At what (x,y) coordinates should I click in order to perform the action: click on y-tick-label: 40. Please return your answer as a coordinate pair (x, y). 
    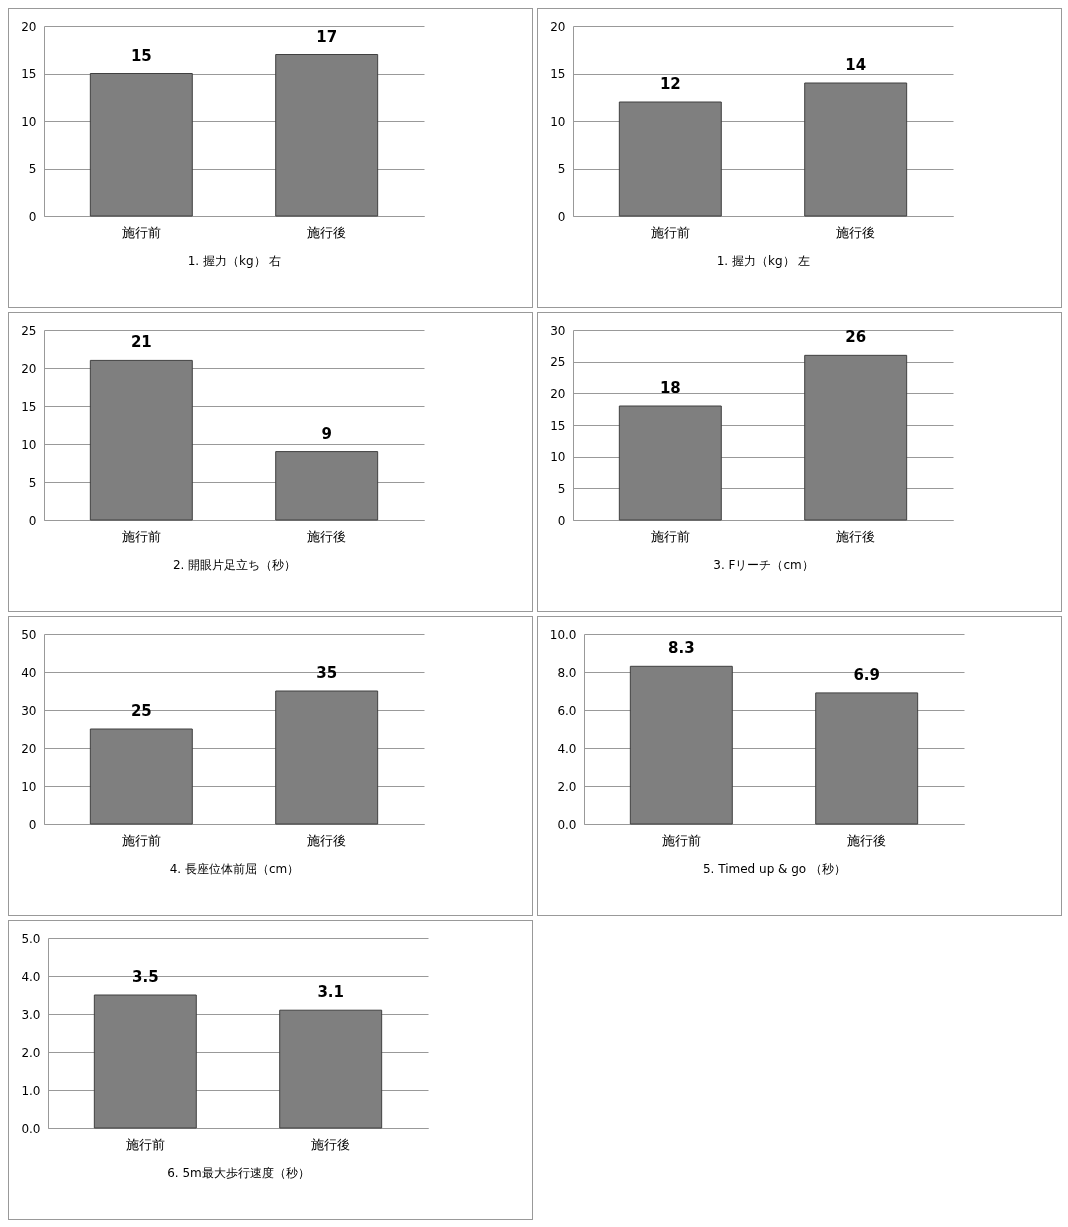
    Looking at the image, I should click on (29, 672).